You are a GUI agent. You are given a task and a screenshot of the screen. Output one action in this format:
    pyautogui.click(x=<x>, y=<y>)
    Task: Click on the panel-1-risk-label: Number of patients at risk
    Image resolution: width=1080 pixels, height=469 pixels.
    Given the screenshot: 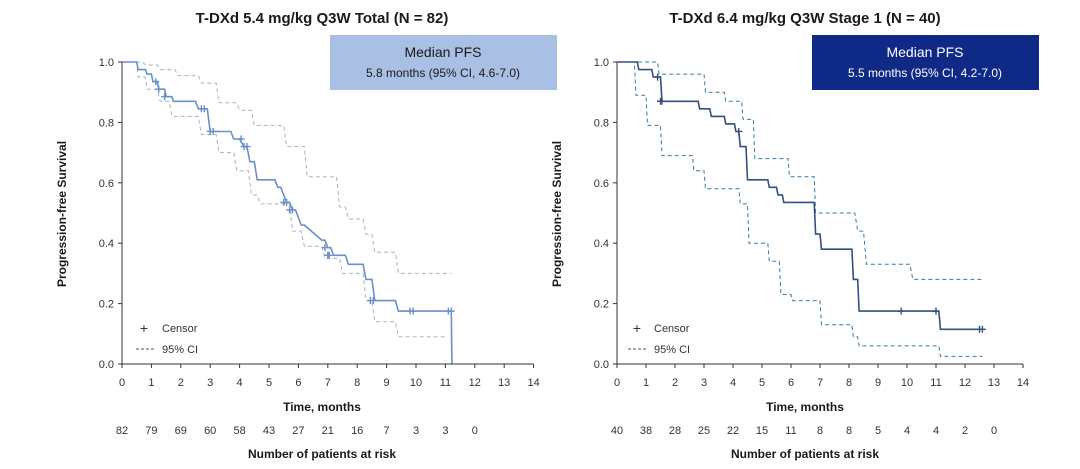 What is the action you would take?
    pyautogui.click(x=322, y=454)
    